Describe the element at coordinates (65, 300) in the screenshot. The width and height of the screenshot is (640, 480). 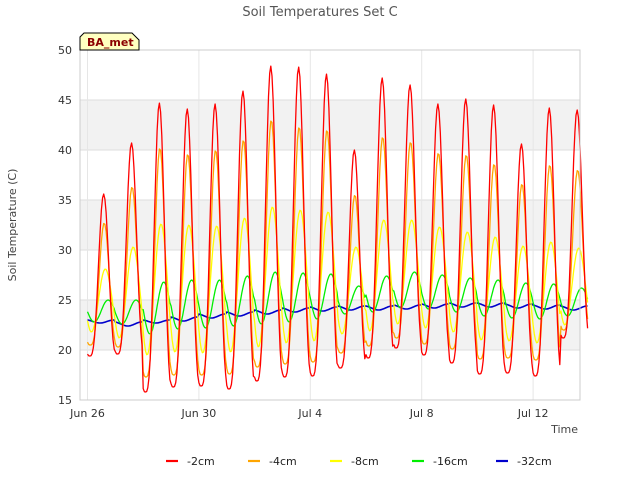
I see `y-tick-label: 25` at that location.